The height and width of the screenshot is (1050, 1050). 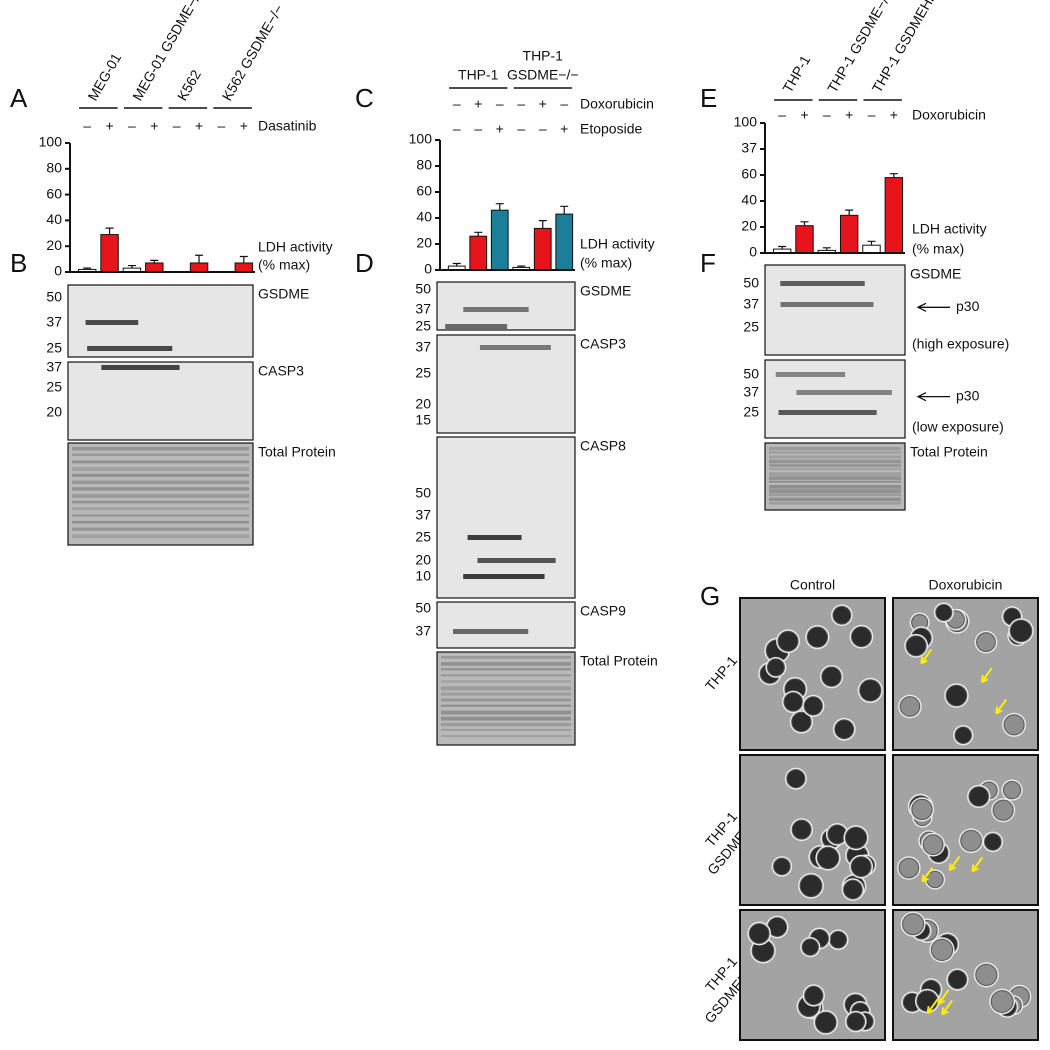 I want to click on treatment-name: Dasatinib, so click(x=287, y=126).